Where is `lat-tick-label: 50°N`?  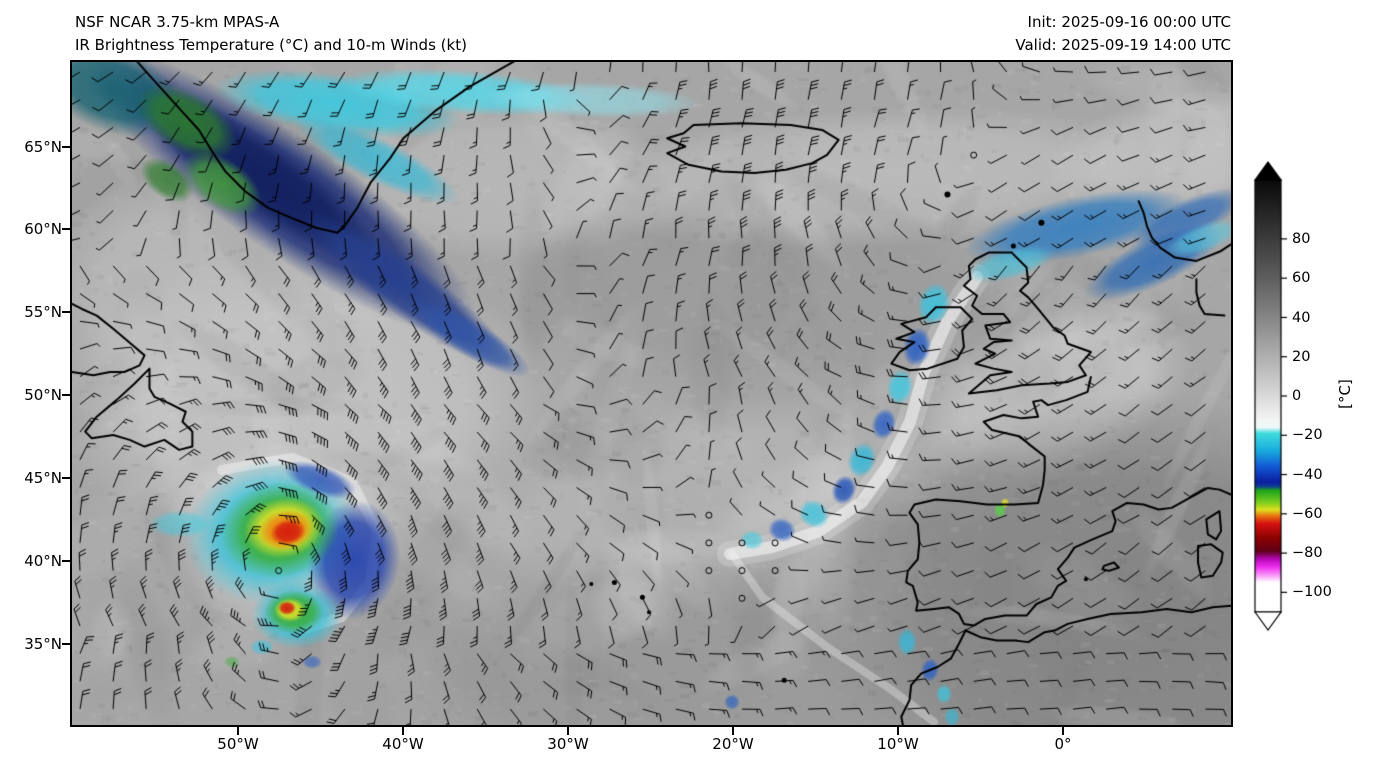
lat-tick-label: 50°N is located at coordinates (43, 395).